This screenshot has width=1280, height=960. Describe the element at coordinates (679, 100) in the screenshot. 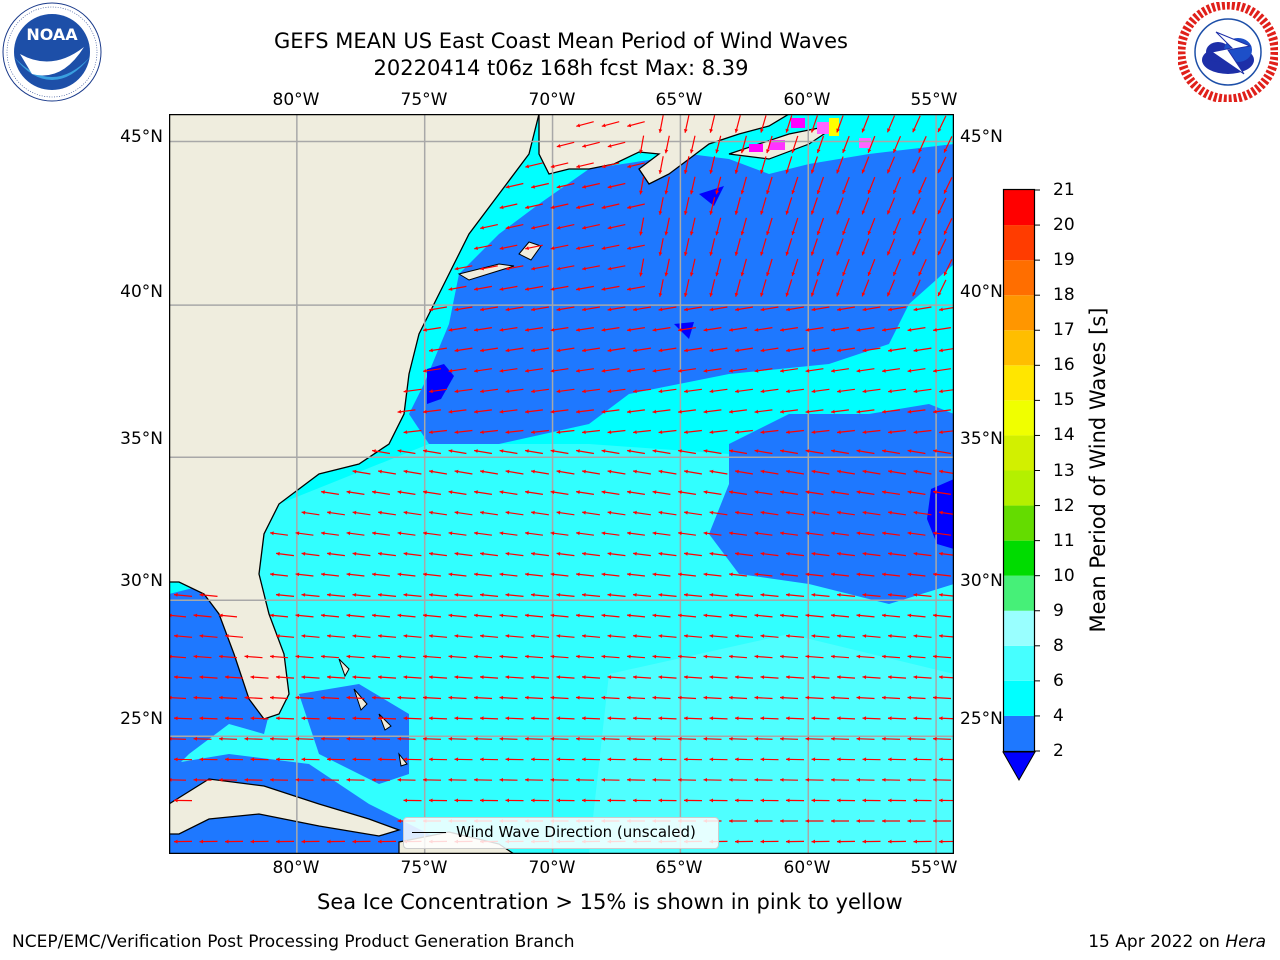

I see `lon-label-top-65: 65°W` at that location.